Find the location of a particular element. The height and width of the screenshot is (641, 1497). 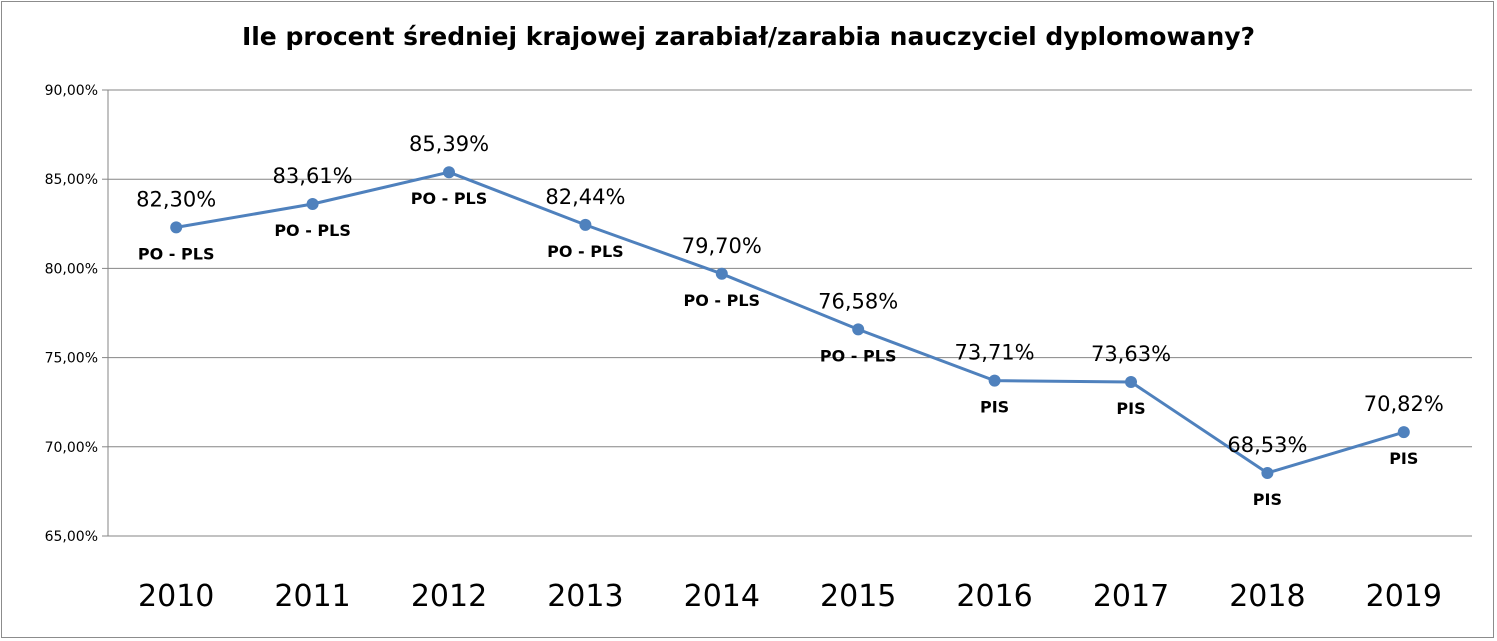

data-label: 82,30% is located at coordinates (176, 199).